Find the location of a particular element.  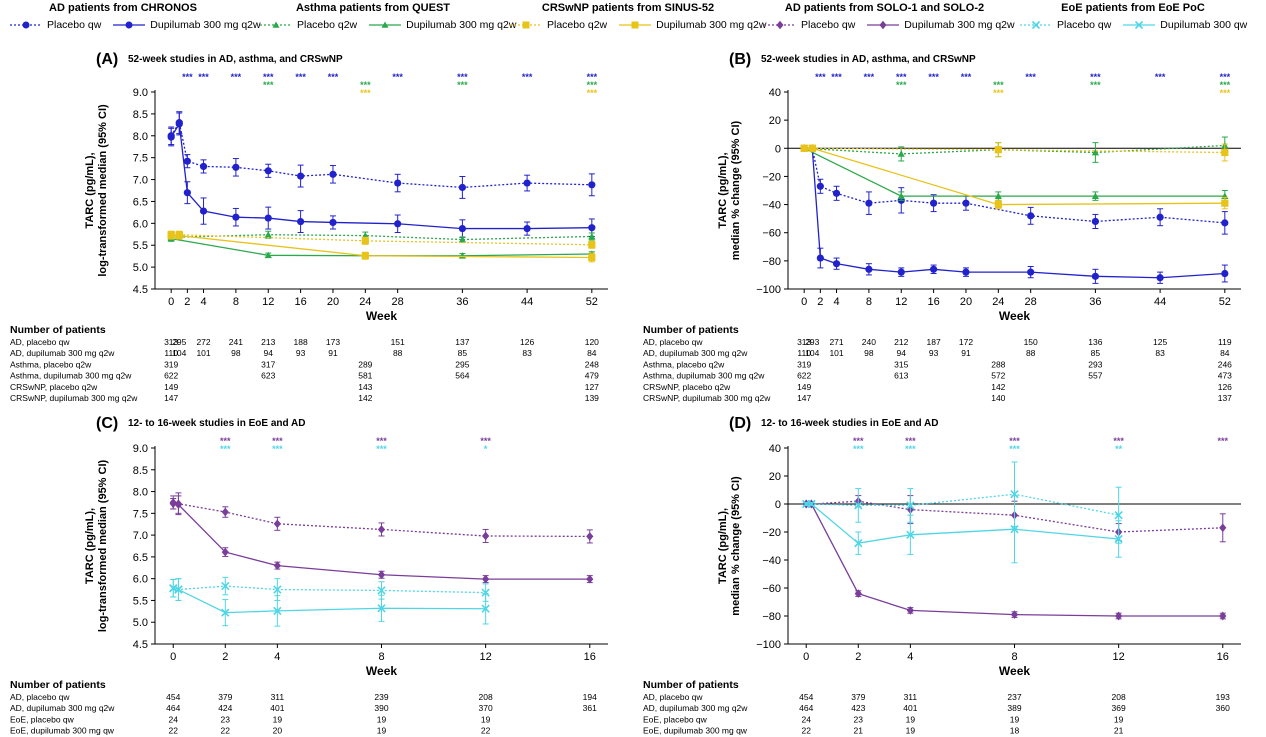

patients-count: 151 is located at coordinates (398, 342).